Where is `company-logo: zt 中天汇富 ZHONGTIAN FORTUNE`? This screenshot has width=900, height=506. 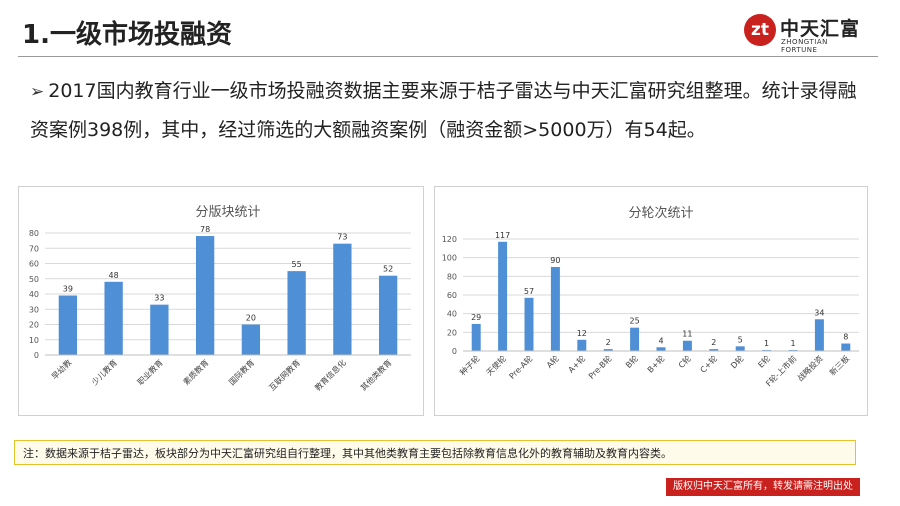
company-logo: zt 中天汇富 ZHONGTIAN FORTUNE is located at coordinates (804, 34).